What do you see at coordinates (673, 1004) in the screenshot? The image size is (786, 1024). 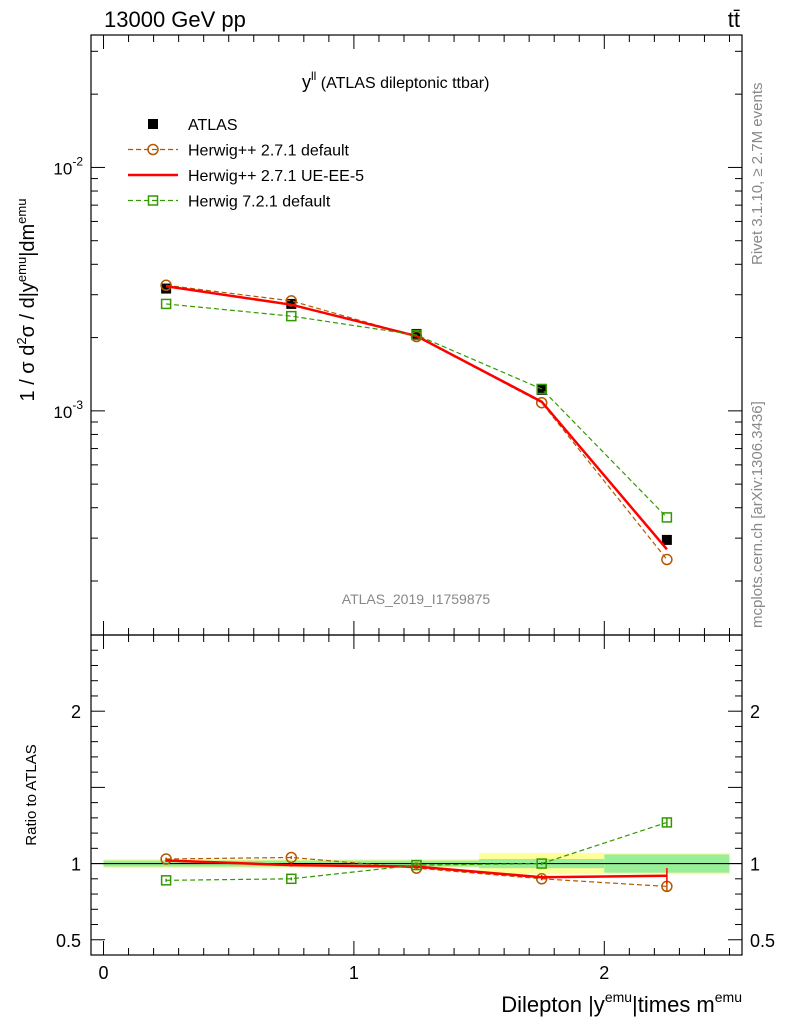 I see `xlabel-part: |times m` at bounding box center [673, 1004].